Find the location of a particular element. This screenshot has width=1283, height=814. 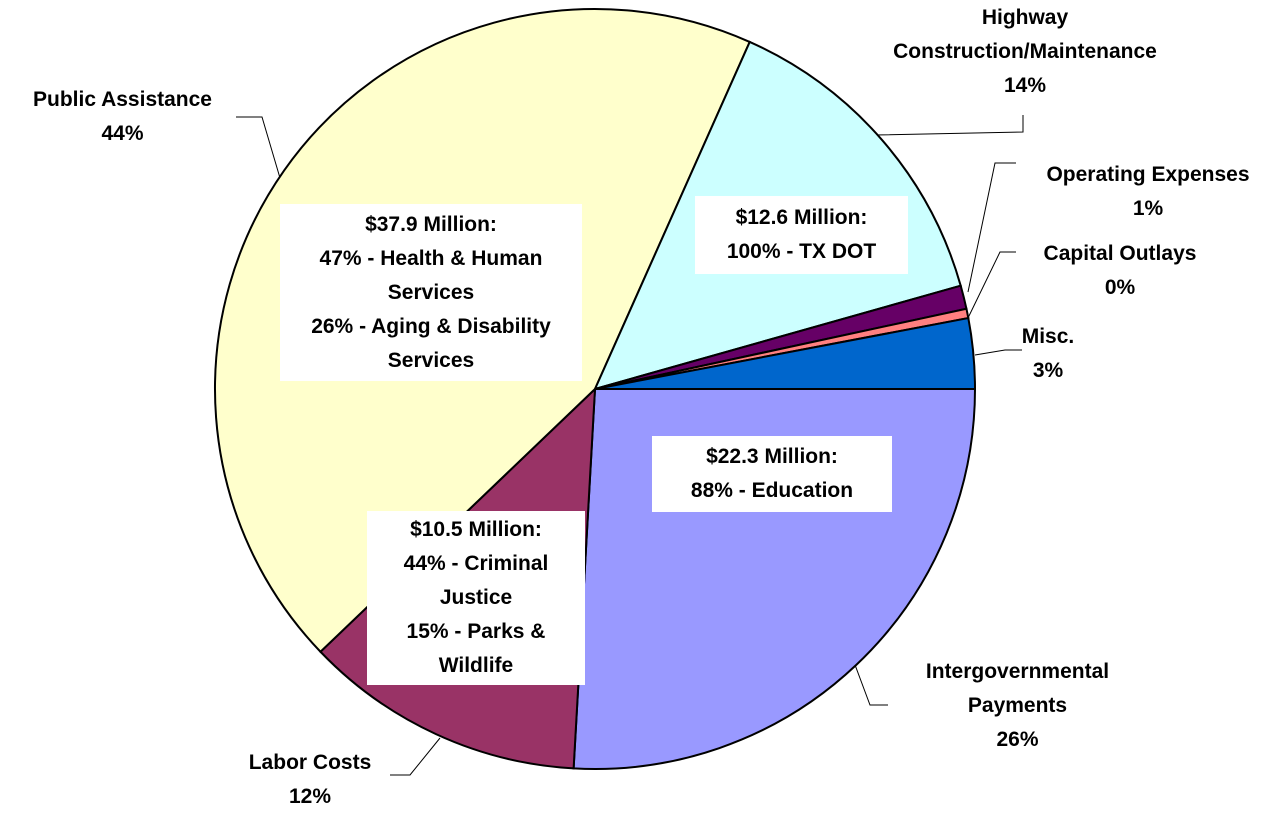

annotation-line: $10.5 Million: is located at coordinates (476, 529).